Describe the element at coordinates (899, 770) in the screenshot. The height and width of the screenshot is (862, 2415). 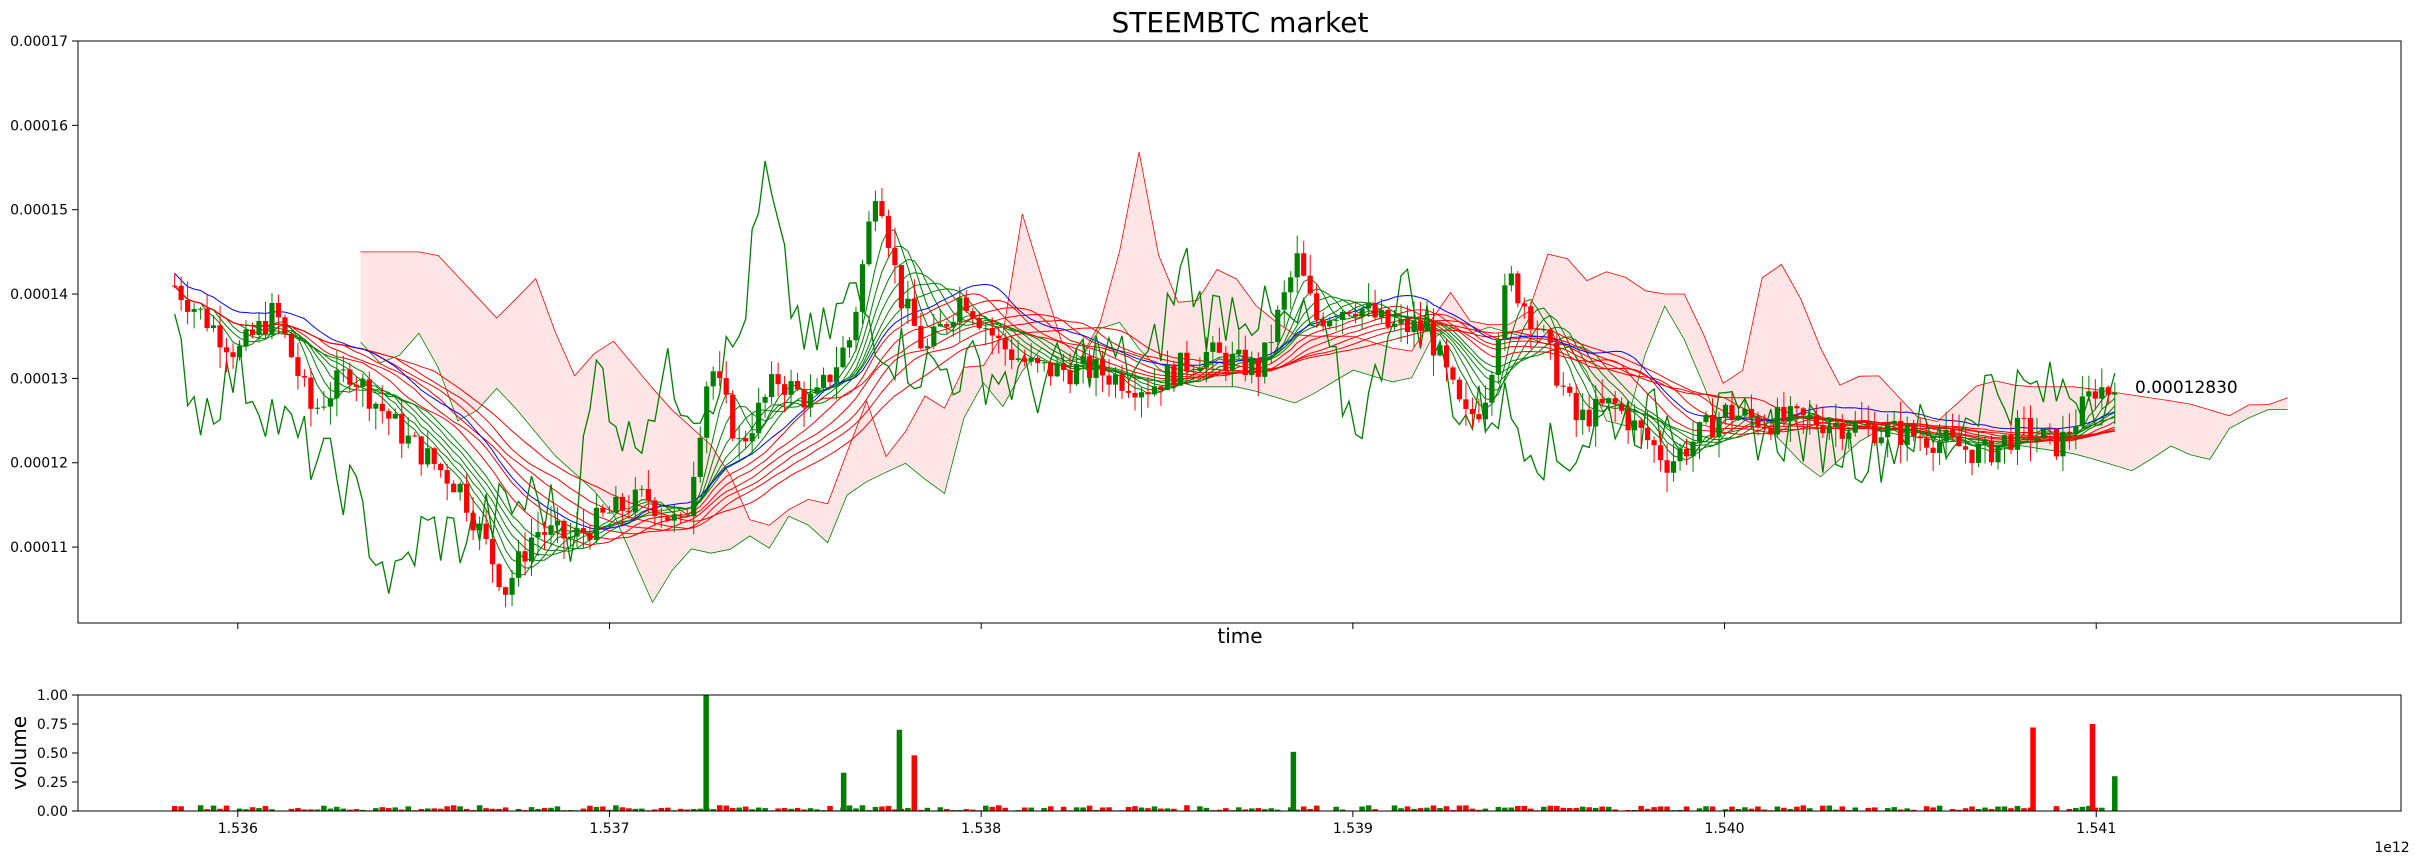
I see `volume-peak-bar` at that location.